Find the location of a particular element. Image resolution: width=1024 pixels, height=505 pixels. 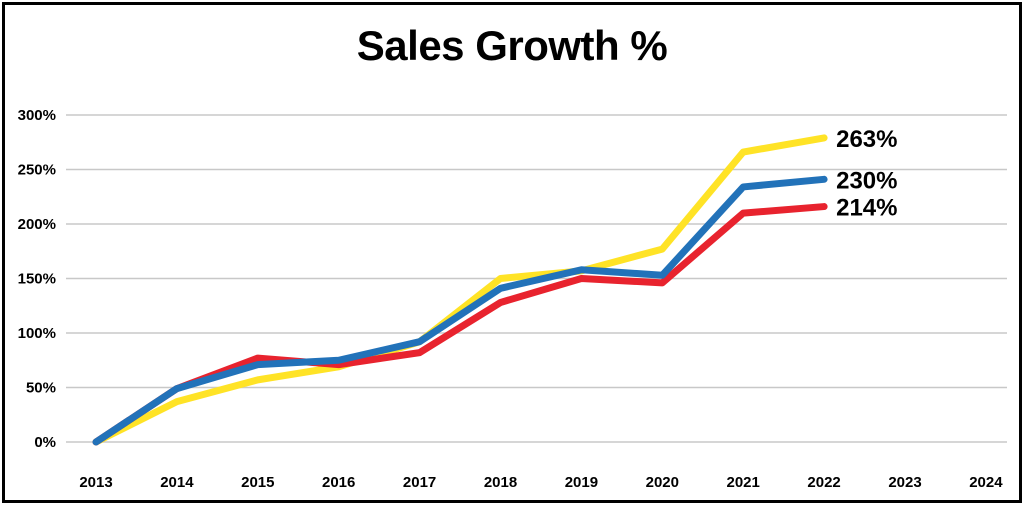

x-tick-label: 2015 is located at coordinates (257, 482).